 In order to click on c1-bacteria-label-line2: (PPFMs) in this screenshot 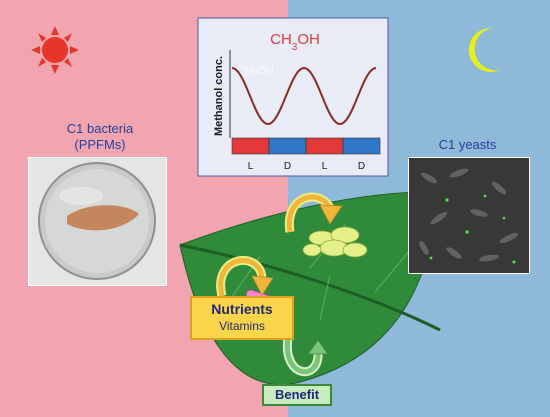, I will do `click(100, 144)`.